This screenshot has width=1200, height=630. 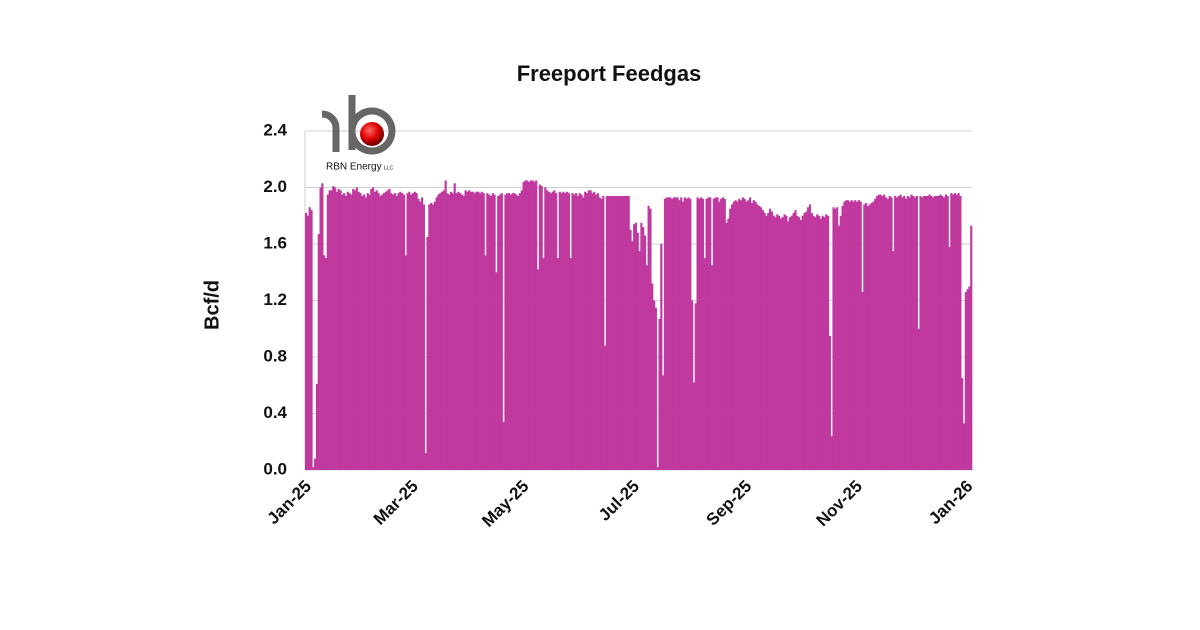 What do you see at coordinates (609, 73) in the screenshot?
I see `chart-title: Freeport Feedgas` at bounding box center [609, 73].